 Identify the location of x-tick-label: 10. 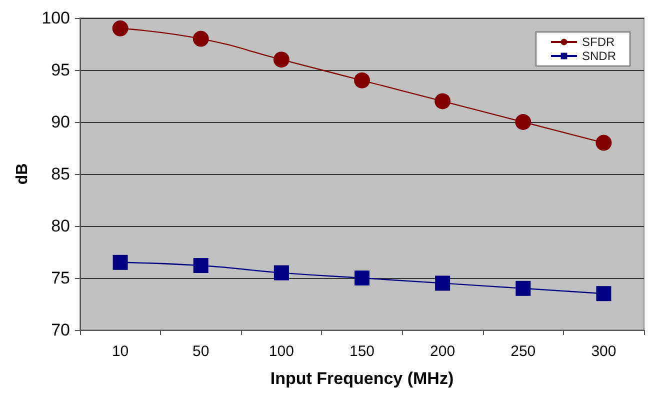
(120, 351).